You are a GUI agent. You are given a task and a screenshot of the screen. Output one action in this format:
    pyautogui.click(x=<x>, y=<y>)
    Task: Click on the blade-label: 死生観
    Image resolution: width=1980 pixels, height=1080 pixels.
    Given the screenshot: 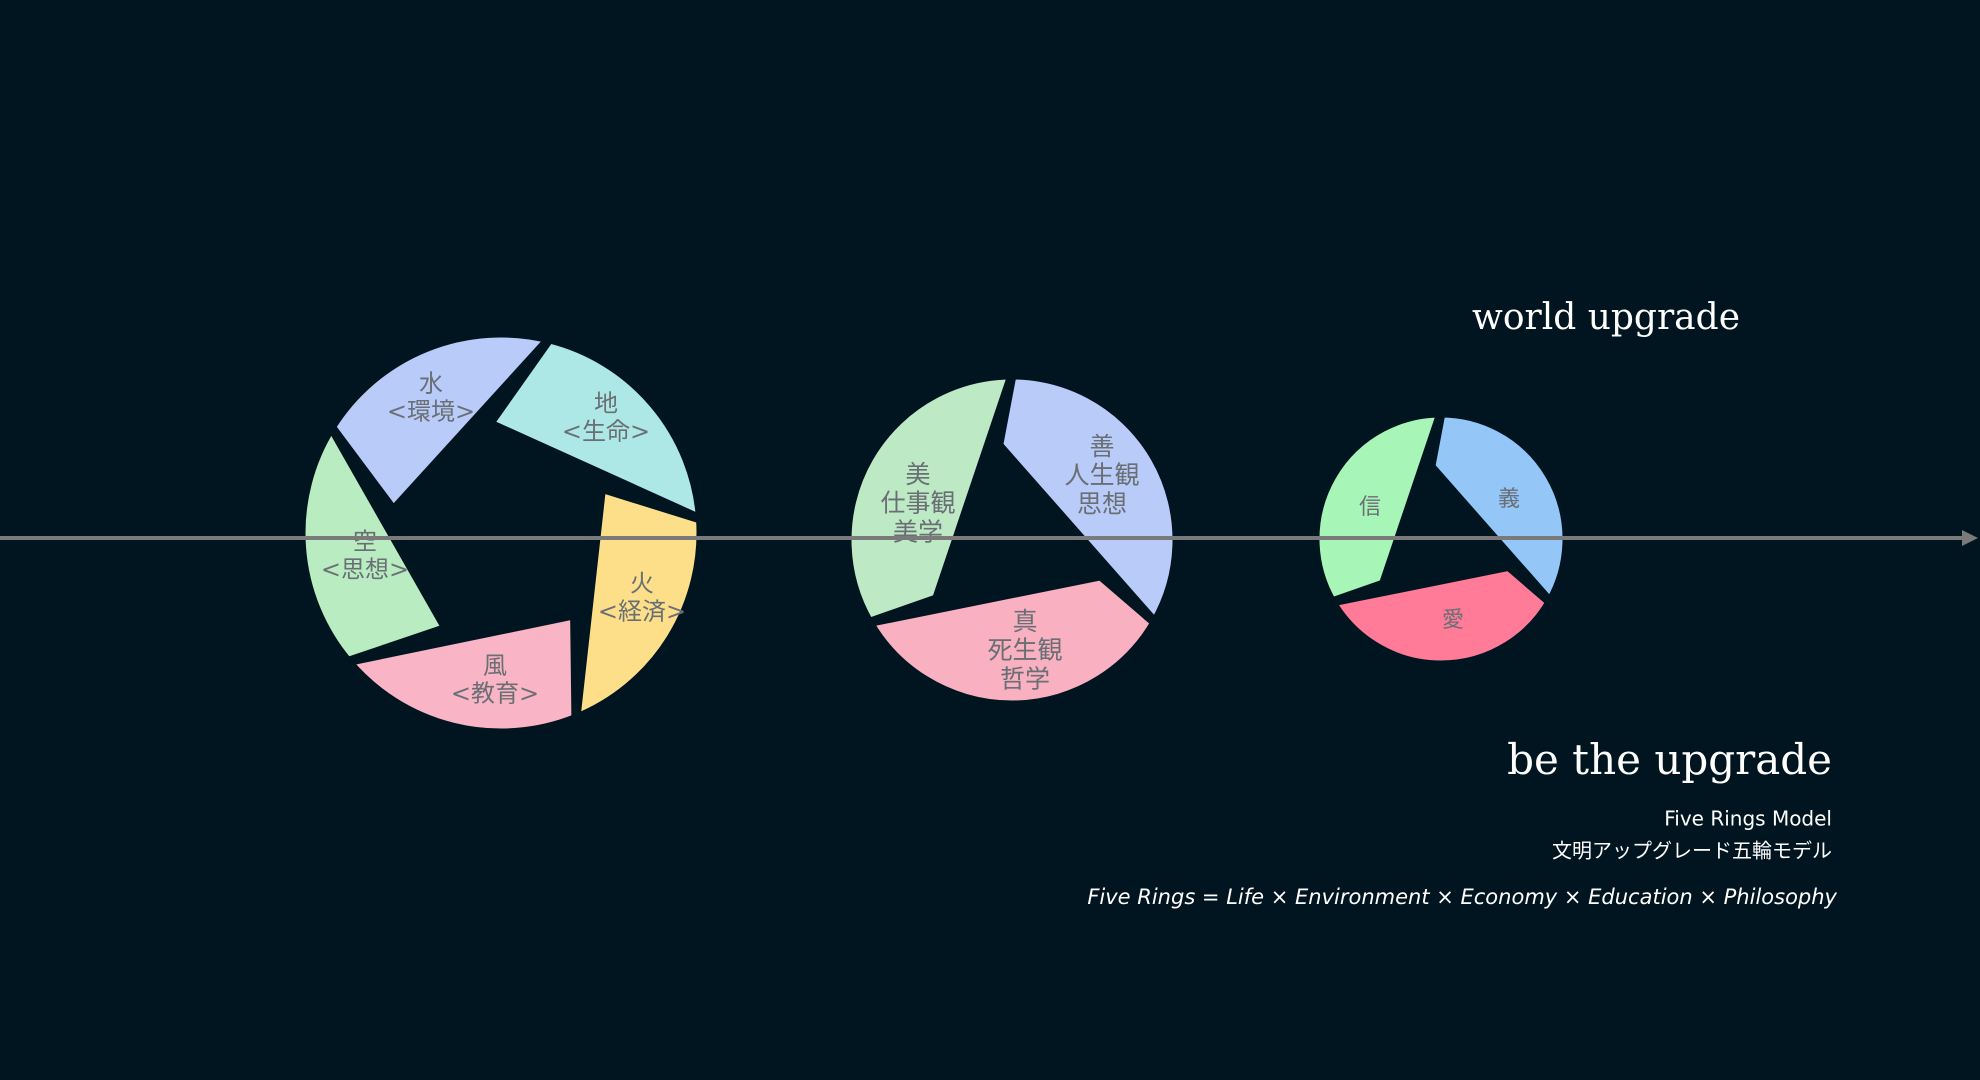 What is the action you would take?
    pyautogui.click(x=1024, y=650)
    